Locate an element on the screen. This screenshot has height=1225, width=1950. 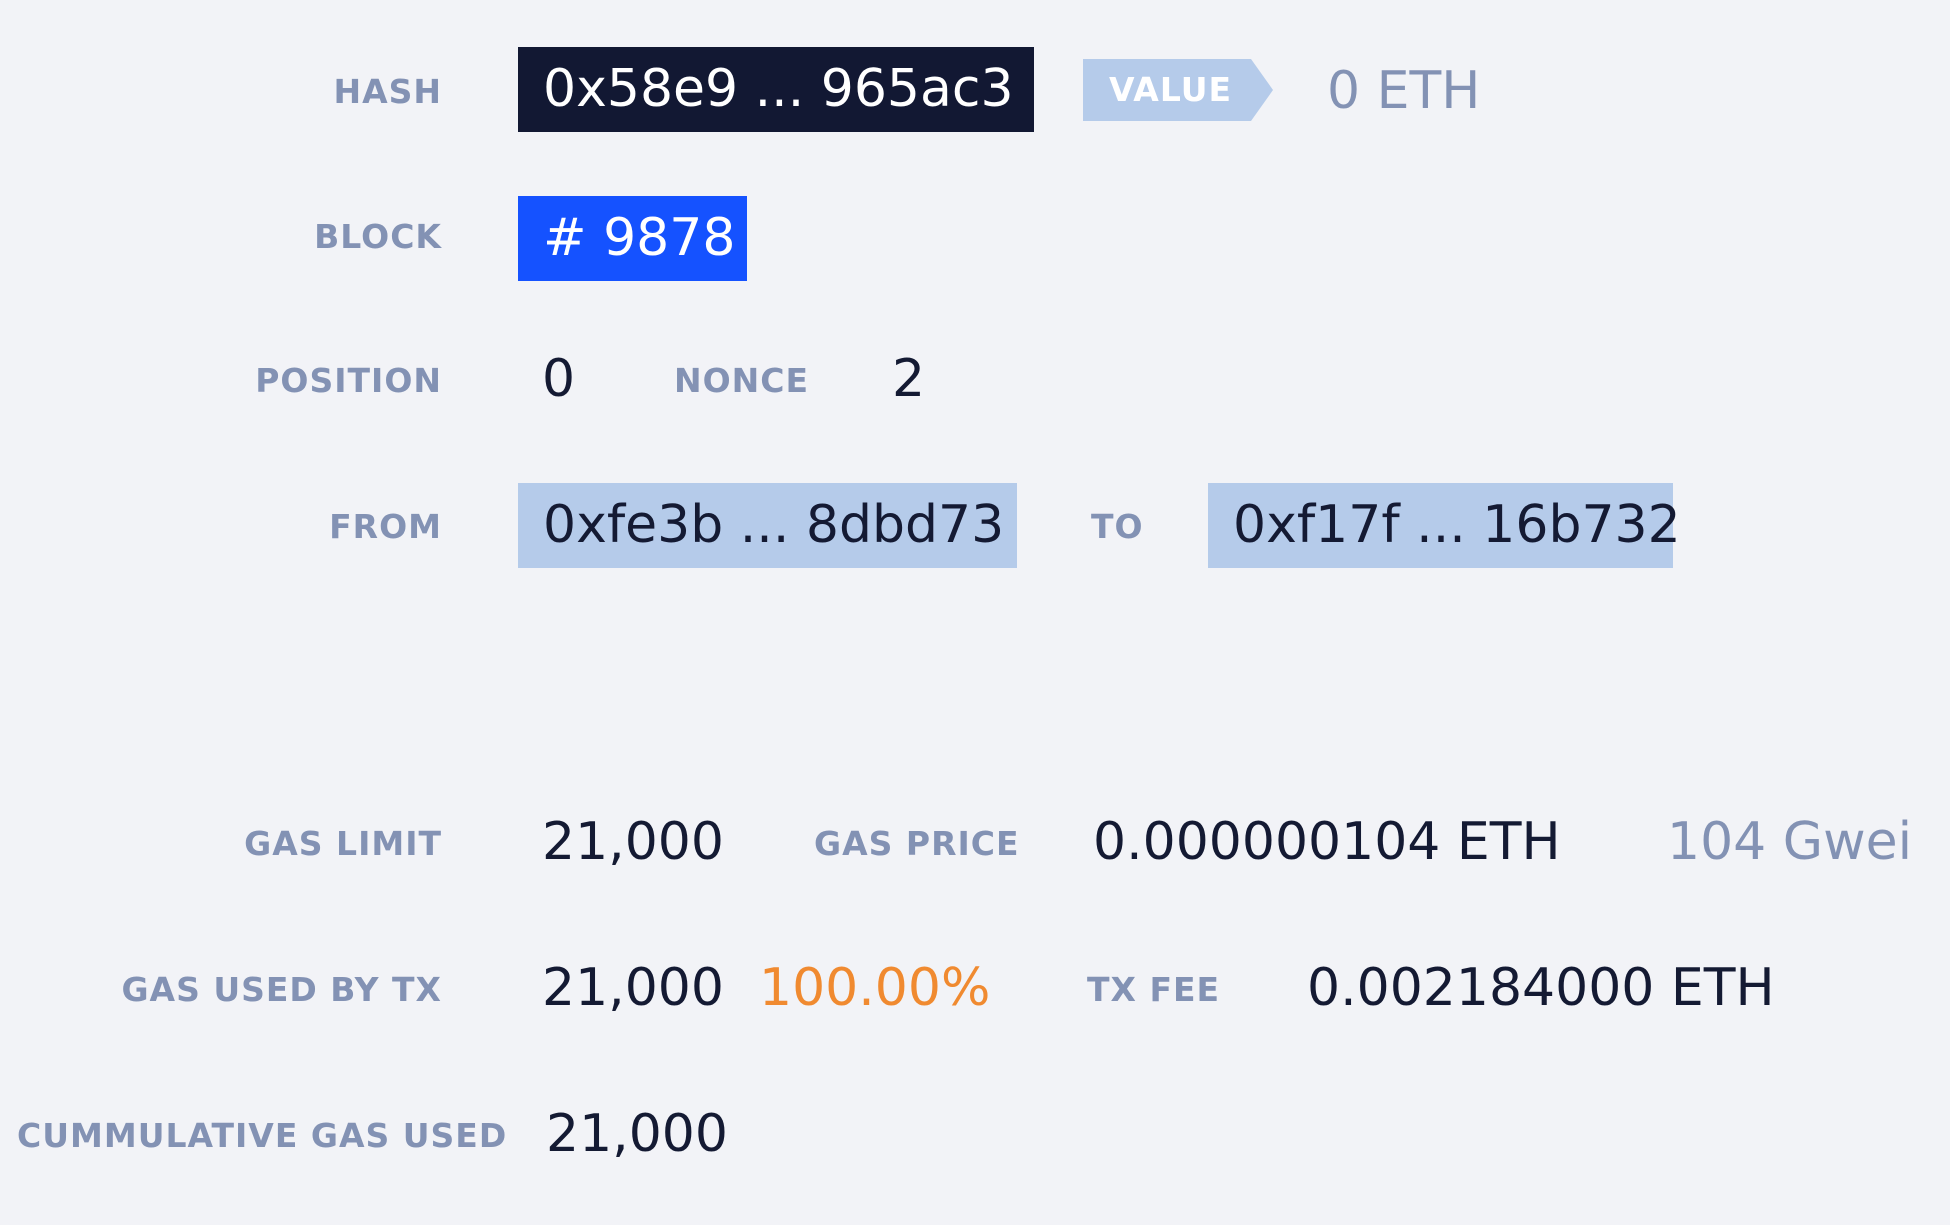
value-tag: VALUE is located at coordinates (1178, 90).